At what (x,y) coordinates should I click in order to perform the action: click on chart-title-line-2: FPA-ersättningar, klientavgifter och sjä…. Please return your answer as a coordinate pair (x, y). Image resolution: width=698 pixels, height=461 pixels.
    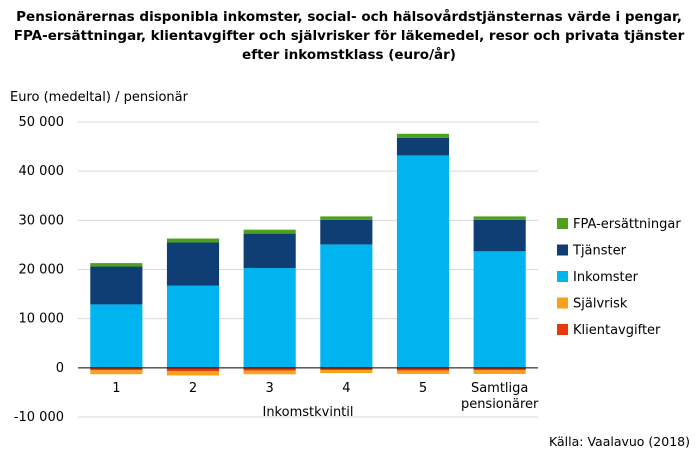
    Looking at the image, I should click on (349, 36).